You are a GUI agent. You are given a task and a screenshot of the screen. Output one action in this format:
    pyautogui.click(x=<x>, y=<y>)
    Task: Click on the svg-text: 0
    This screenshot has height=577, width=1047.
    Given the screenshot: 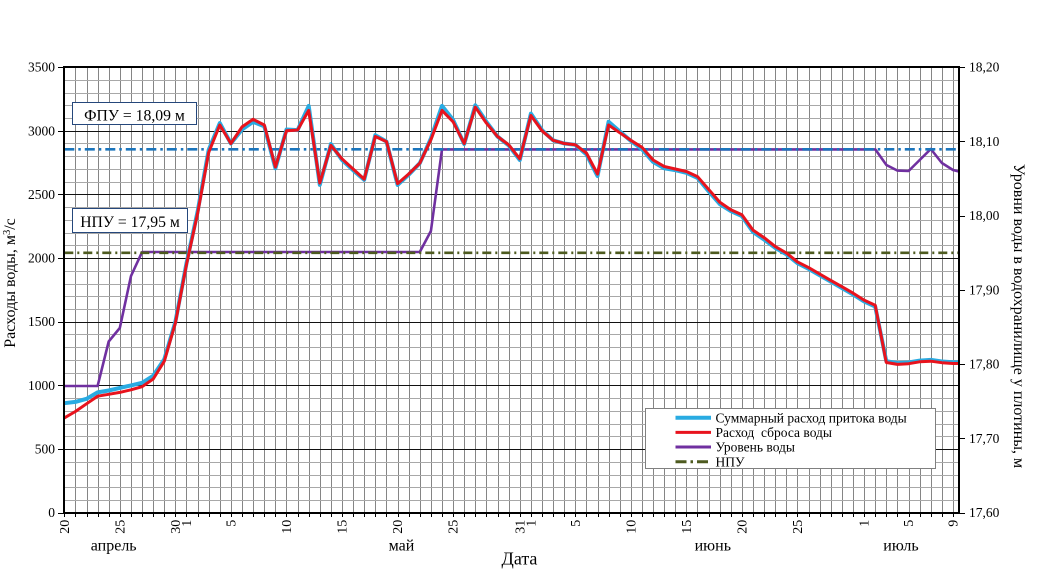 What is the action you would take?
    pyautogui.click(x=51, y=512)
    